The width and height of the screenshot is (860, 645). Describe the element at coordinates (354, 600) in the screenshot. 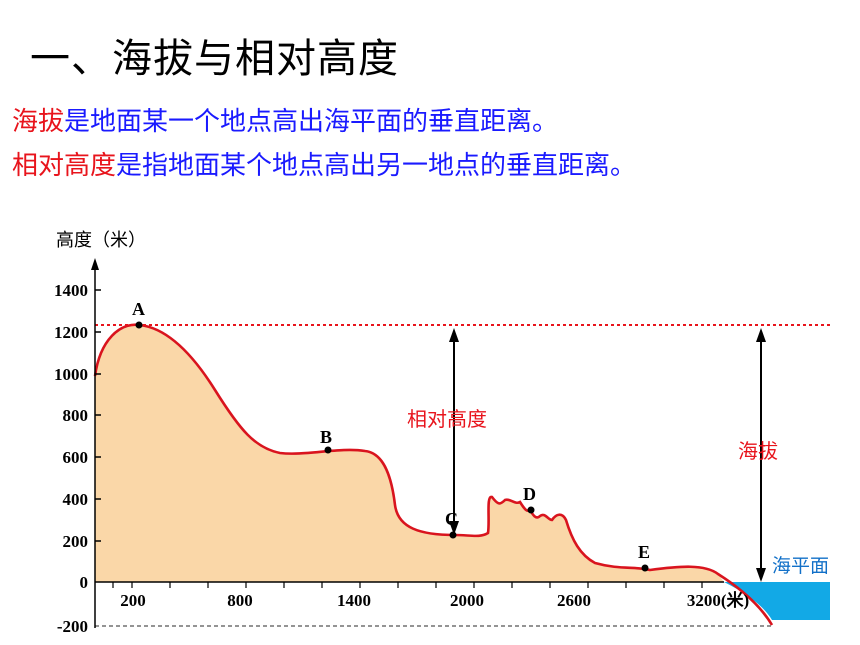

I see `x-tick-label-1400: 1400` at that location.